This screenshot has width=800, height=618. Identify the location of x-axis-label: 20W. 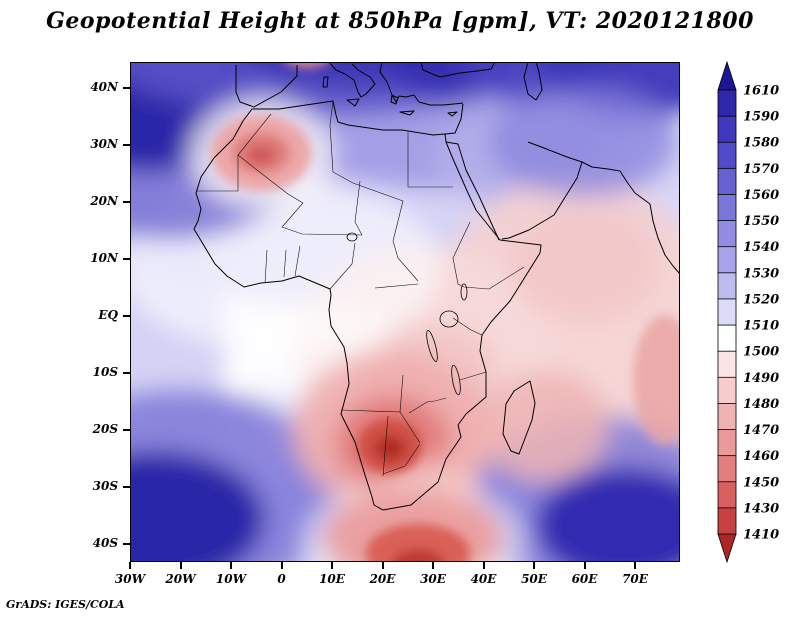
(180, 579).